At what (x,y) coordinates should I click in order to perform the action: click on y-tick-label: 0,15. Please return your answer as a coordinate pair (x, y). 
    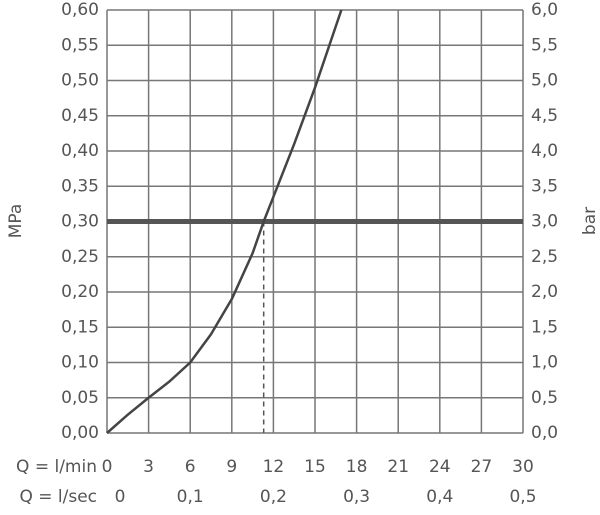
    Looking at the image, I should click on (80, 327).